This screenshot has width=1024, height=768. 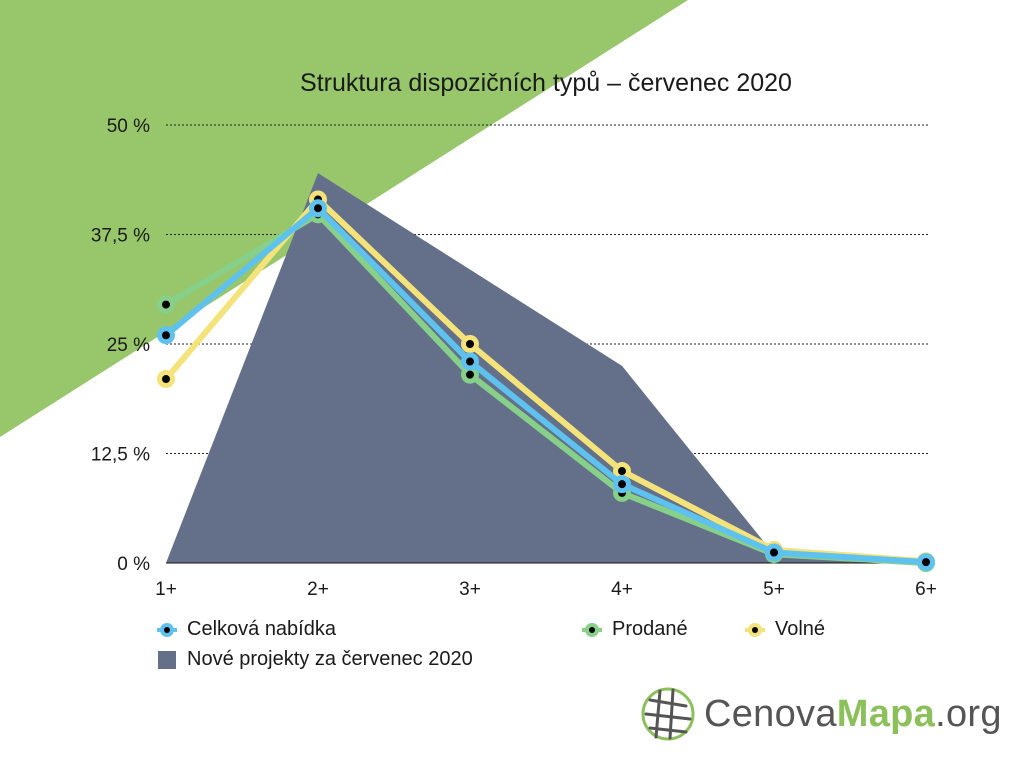 I want to click on y-tick-label: 37,5 %, so click(x=120, y=236).